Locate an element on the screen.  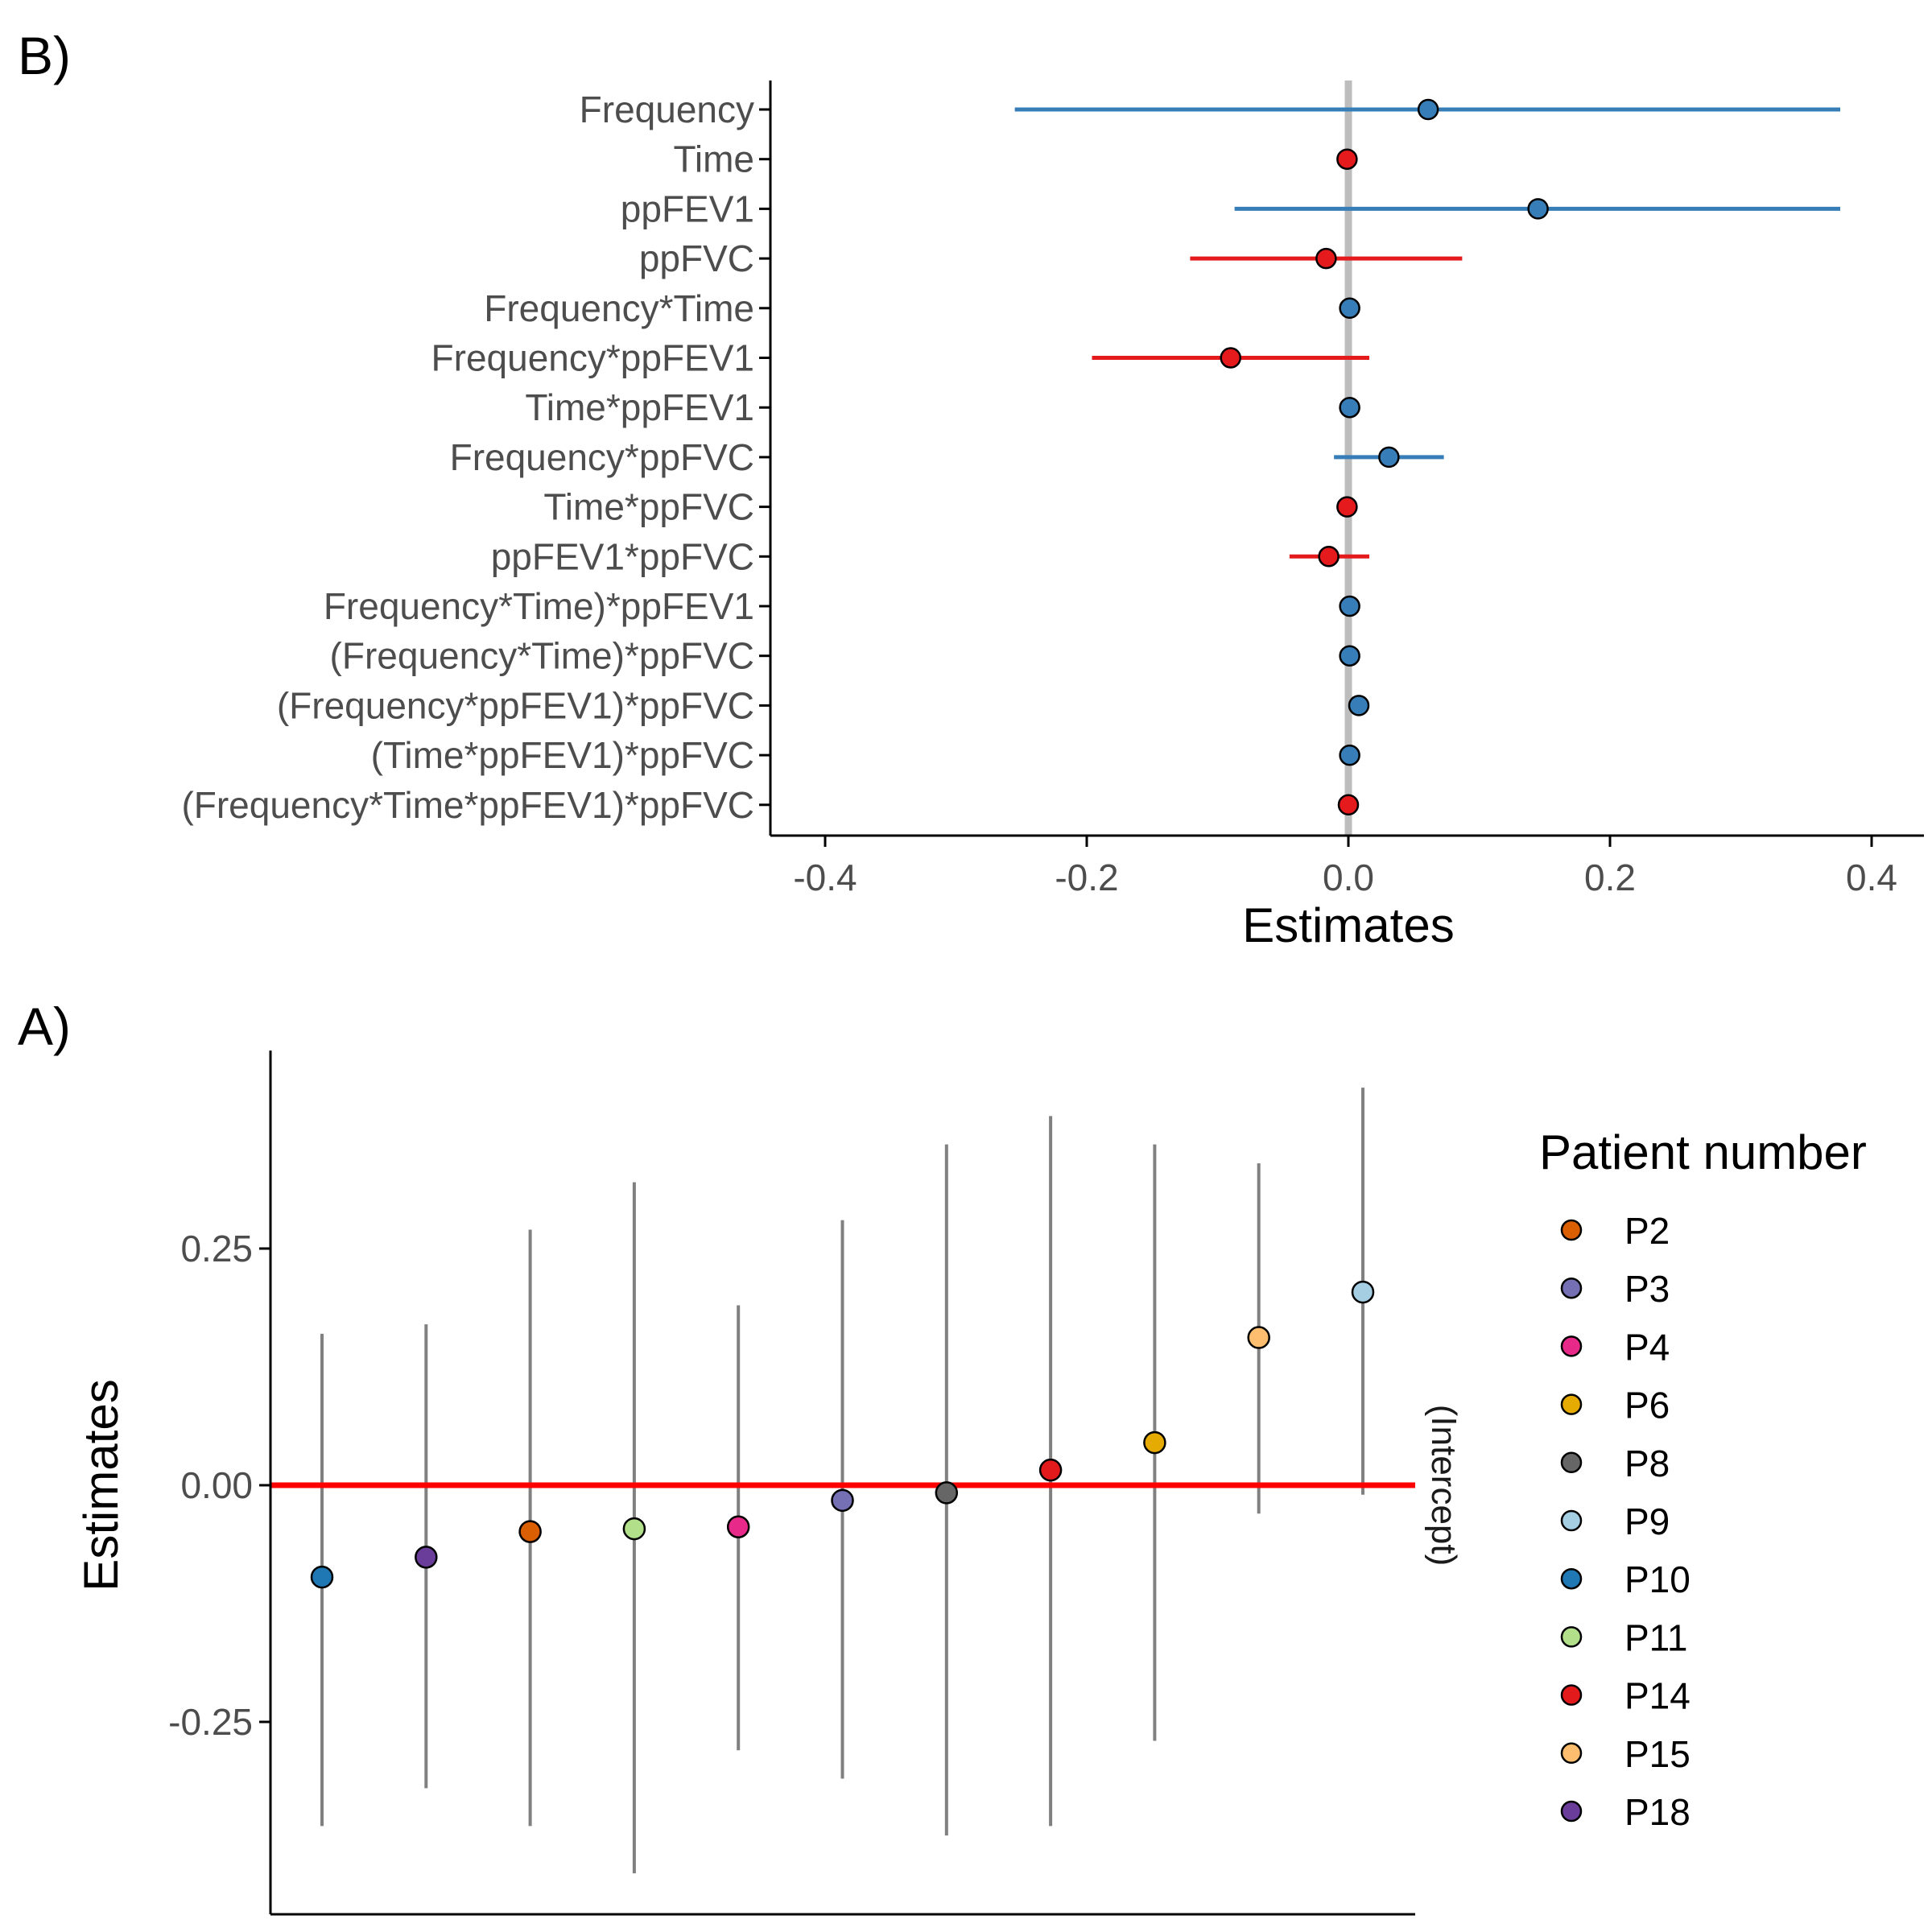
legend-label: P11 is located at coordinates (1655, 1637).